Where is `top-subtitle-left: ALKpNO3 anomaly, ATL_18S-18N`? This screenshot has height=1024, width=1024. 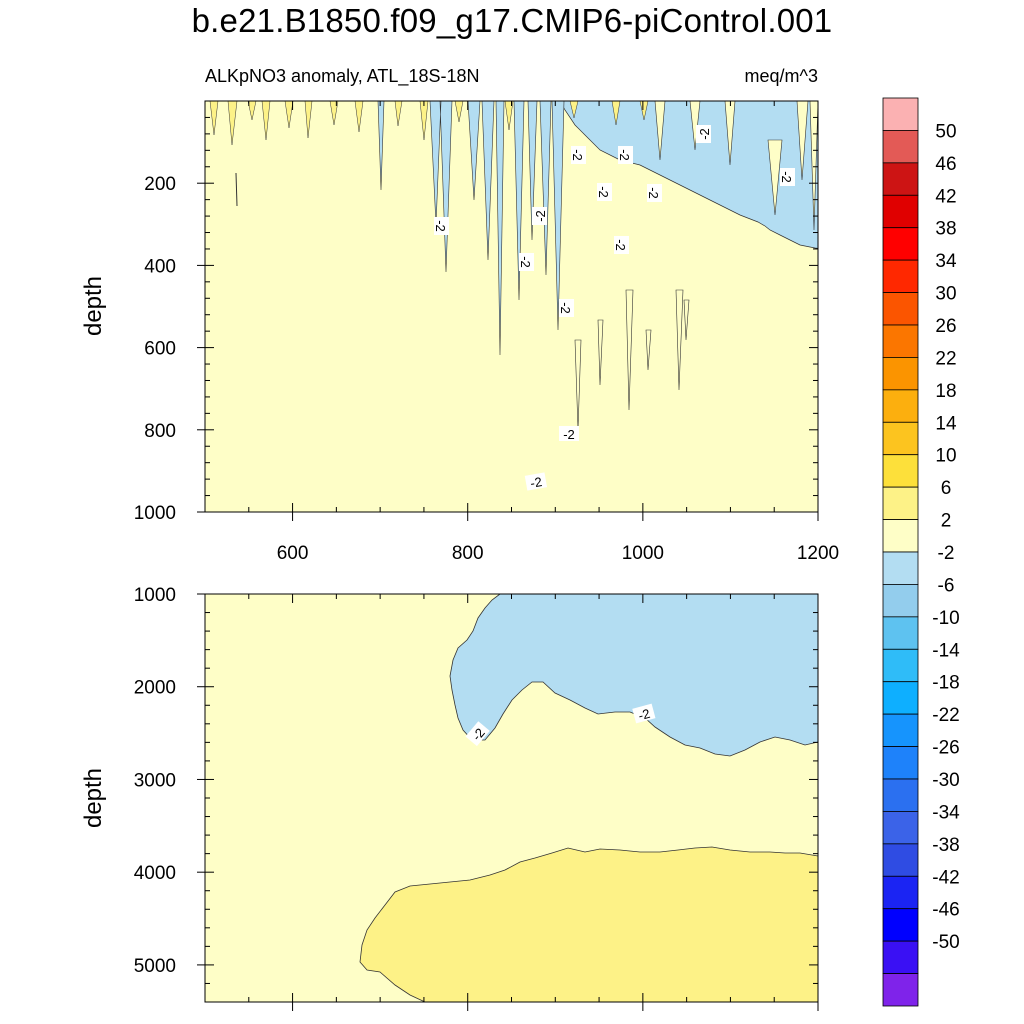
top-subtitle-left: ALKpNO3 anomaly, ATL_18S-18N is located at coordinates (342, 76).